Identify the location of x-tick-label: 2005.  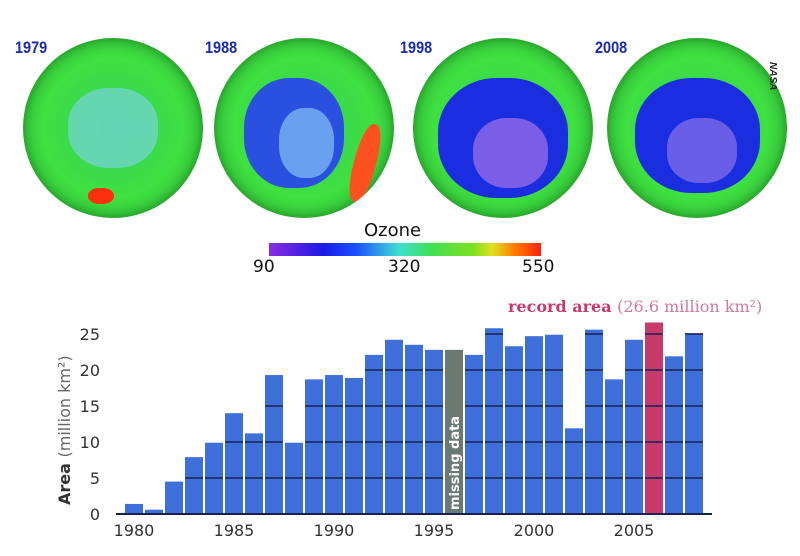
(634, 530).